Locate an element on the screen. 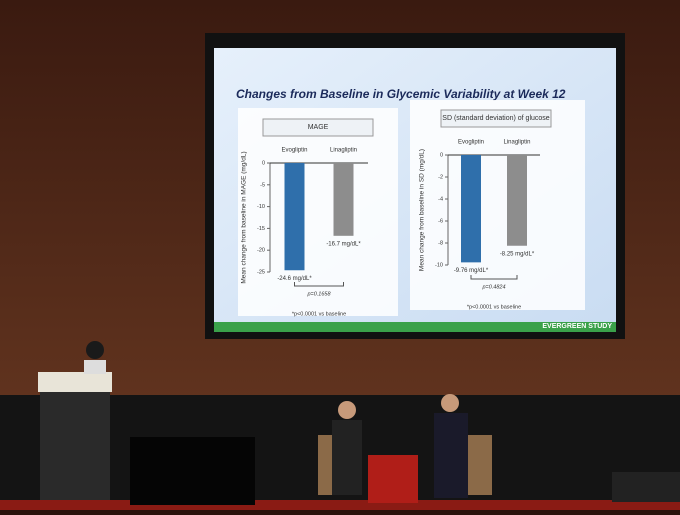  chart-title: MAGE is located at coordinates (318, 127).